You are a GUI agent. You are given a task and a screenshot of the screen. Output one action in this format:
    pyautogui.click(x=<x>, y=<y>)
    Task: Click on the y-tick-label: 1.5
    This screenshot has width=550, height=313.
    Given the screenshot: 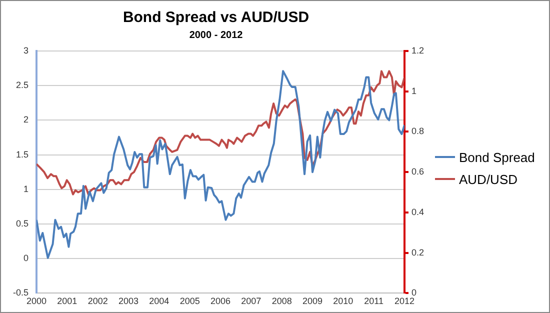 What is the action you would take?
    pyautogui.click(x=22, y=154)
    